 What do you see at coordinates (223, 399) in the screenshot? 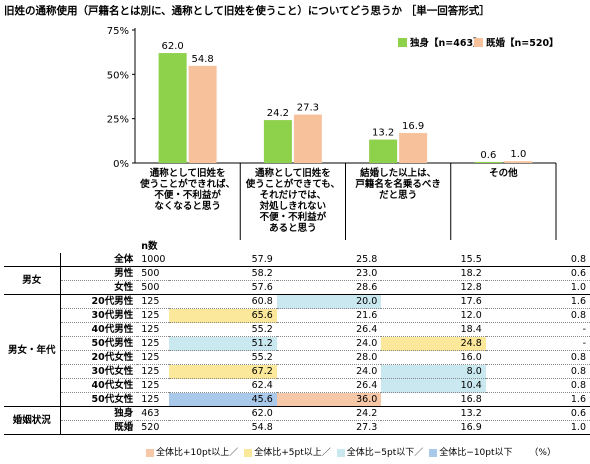
I see `cell-value: 45.6` at bounding box center [223, 399].